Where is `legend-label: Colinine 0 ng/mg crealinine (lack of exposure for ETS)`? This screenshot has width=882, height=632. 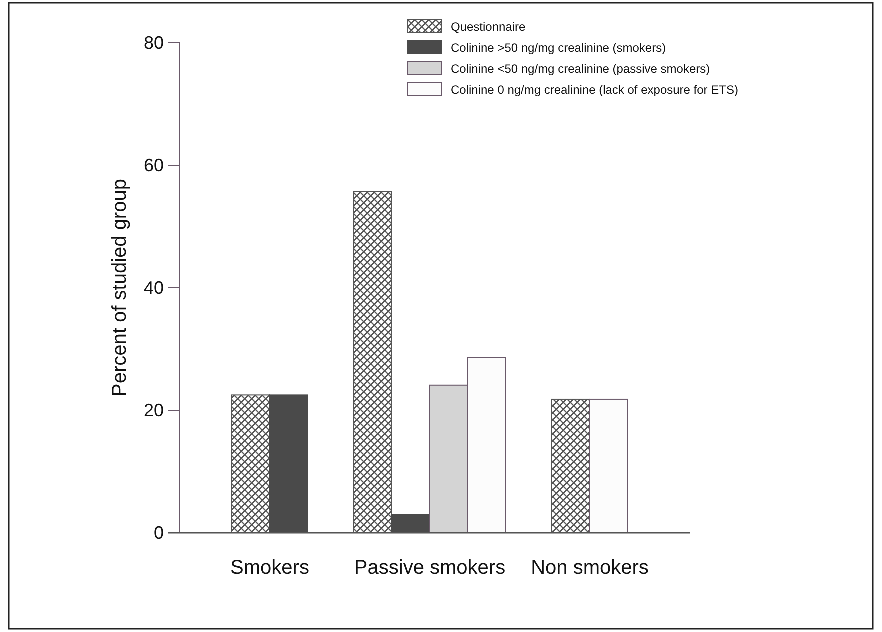
legend-label: Colinine 0 ng/mg crealinine (lack of exposure for ETS) is located at coordinates (594, 90).